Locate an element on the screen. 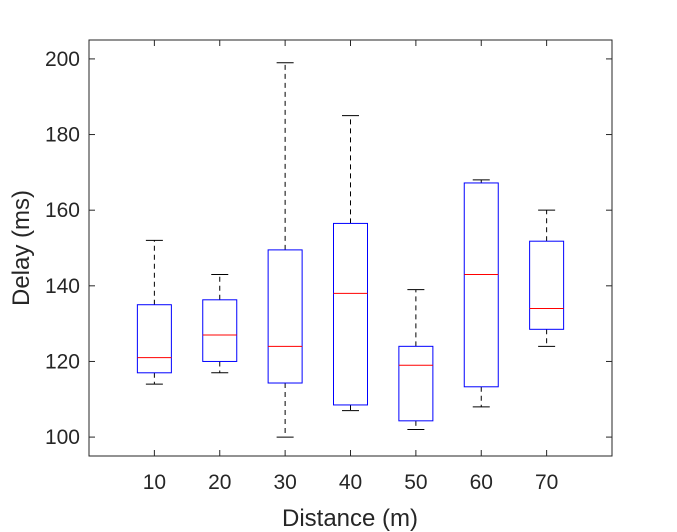  y-tick-label: 180 is located at coordinates (62, 135).